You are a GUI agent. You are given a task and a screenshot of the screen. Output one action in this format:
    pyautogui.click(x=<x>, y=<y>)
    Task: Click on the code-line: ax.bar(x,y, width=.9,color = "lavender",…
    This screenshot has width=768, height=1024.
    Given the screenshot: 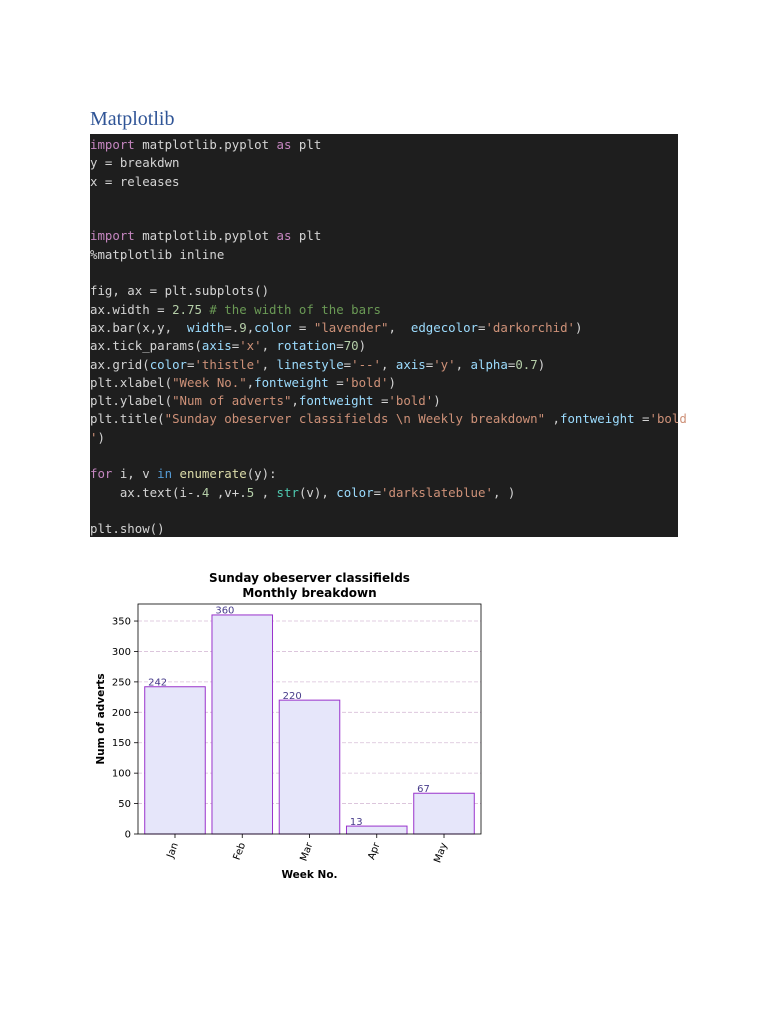 What is the action you would take?
    pyautogui.click(x=336, y=327)
    